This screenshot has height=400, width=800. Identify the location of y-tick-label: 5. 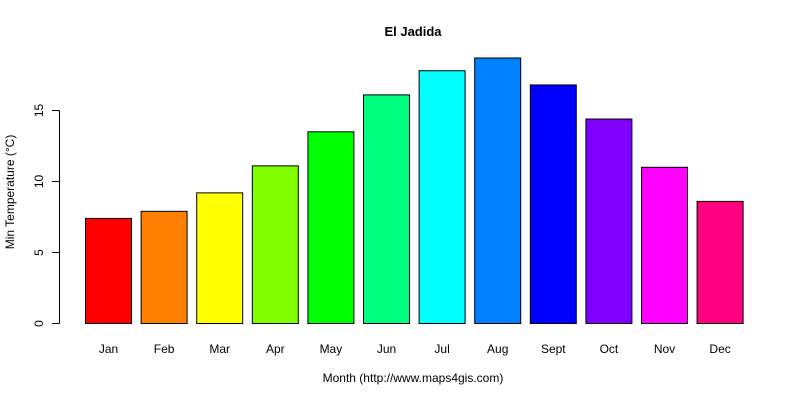
(39, 252).